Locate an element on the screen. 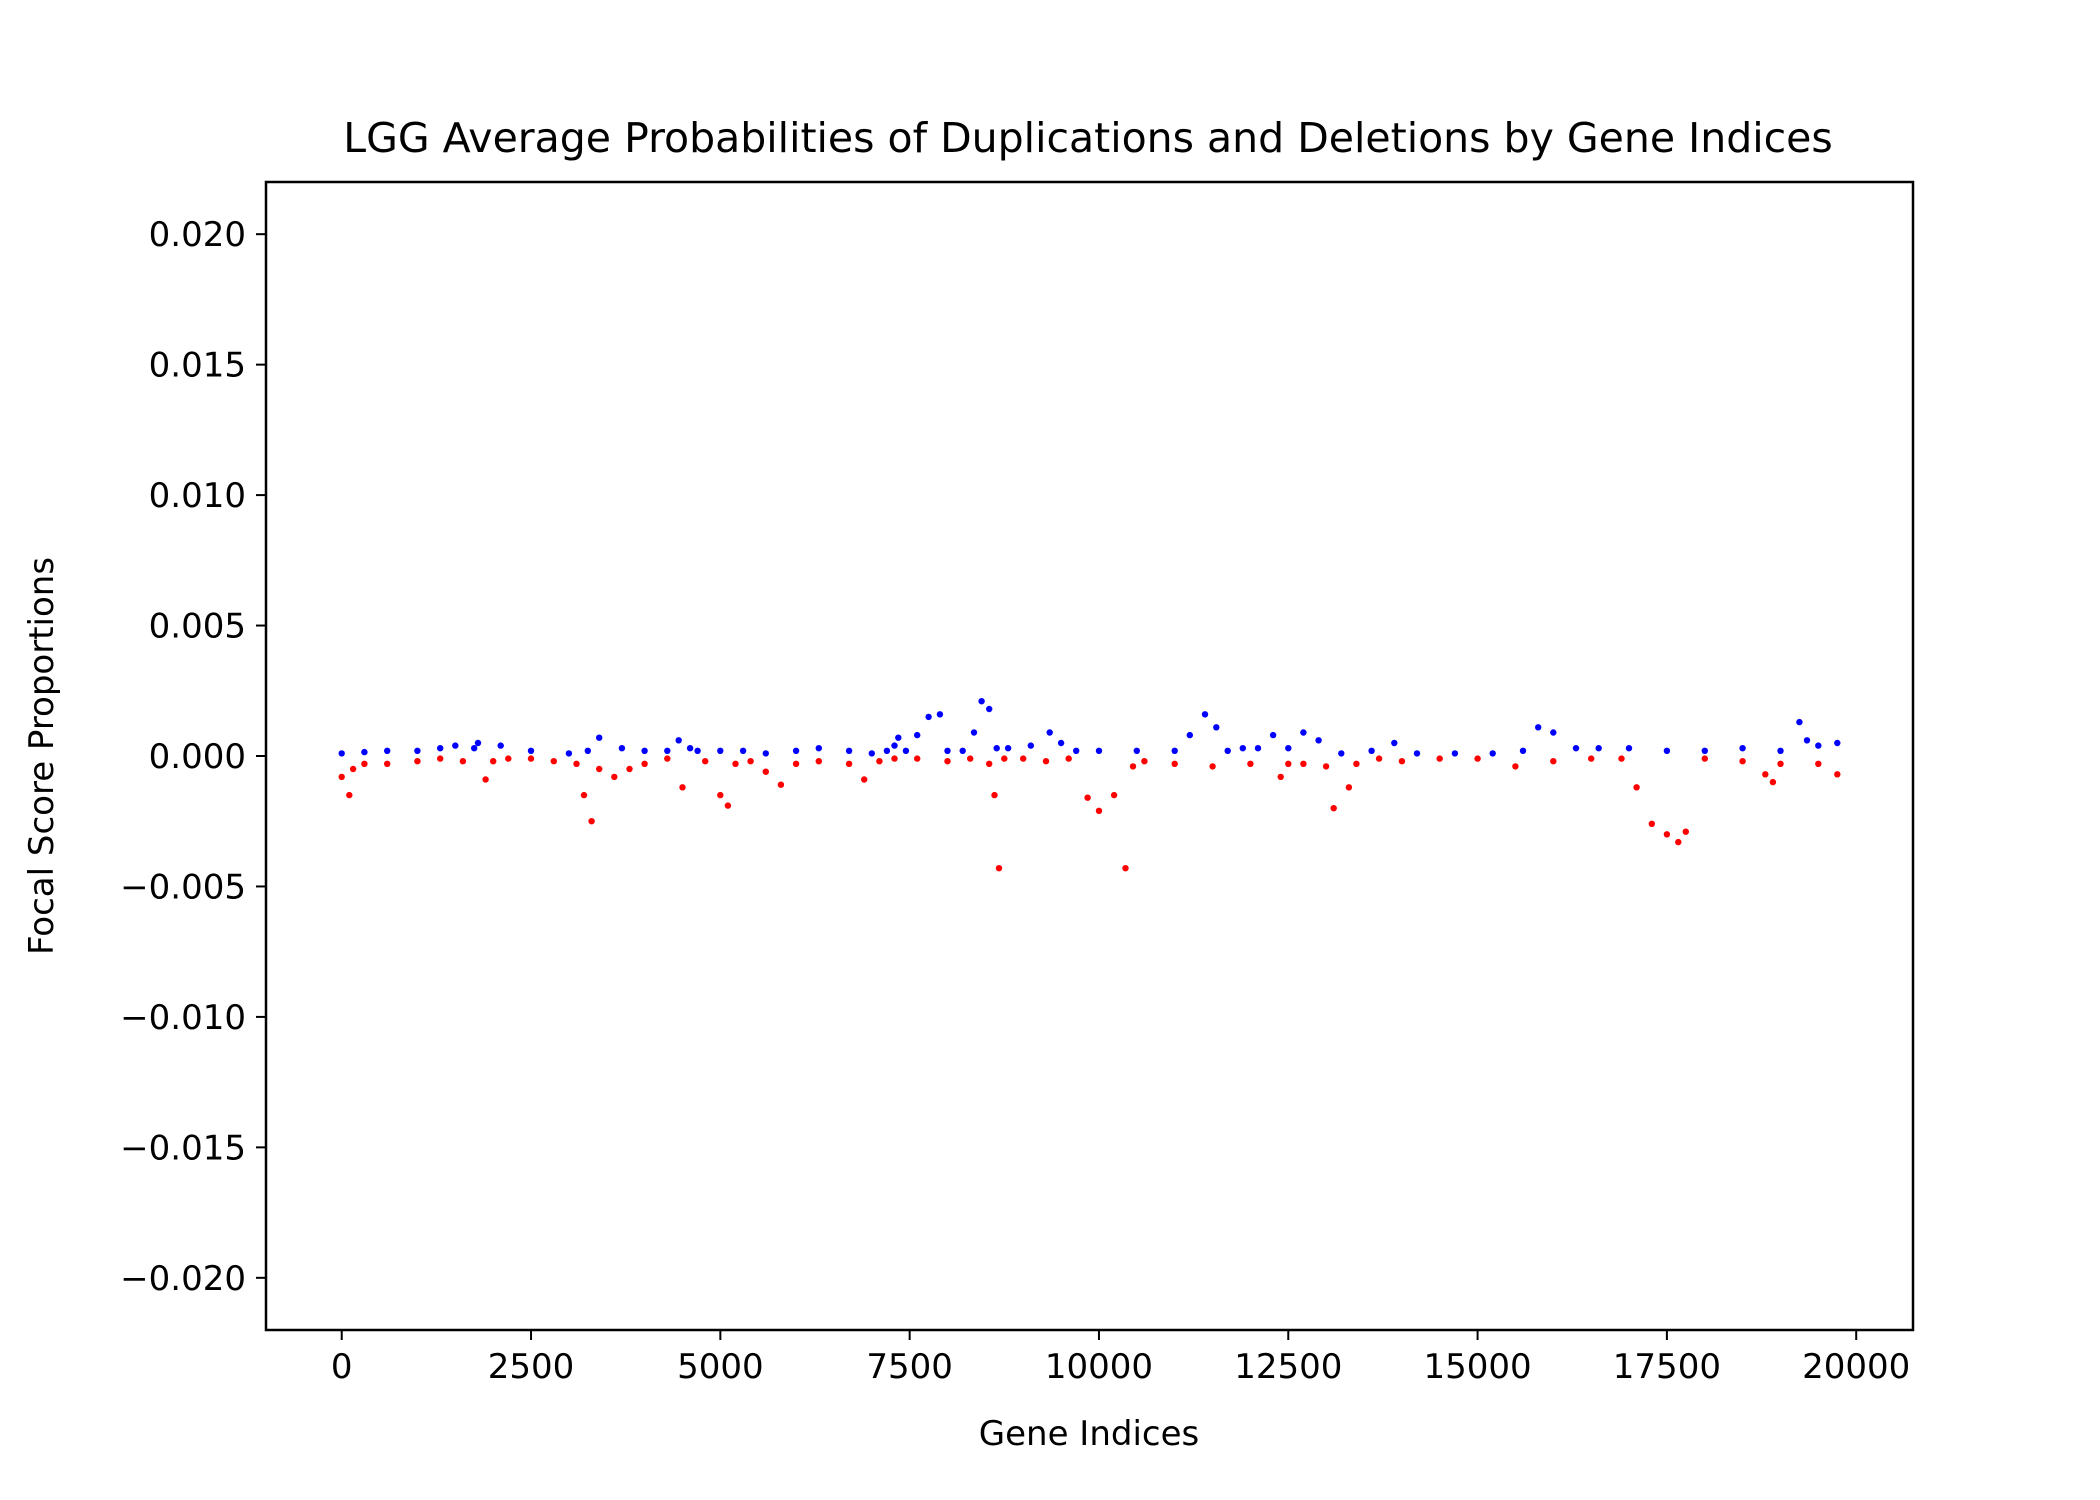 Image resolution: width=2100 pixels, height=1500 pixels. x-axis-label: Gene Indices is located at coordinates (1089, 1434).